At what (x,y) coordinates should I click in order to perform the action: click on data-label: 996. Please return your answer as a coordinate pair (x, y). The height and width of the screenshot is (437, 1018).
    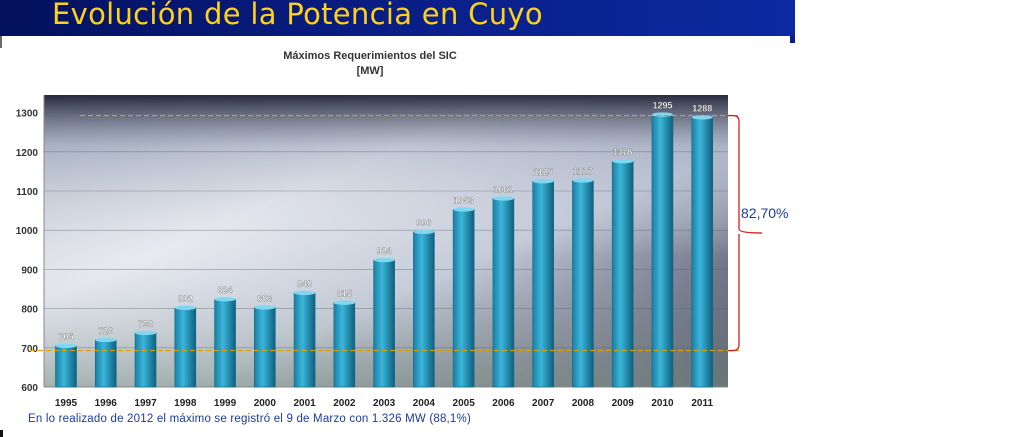
    Looking at the image, I should click on (423, 223).